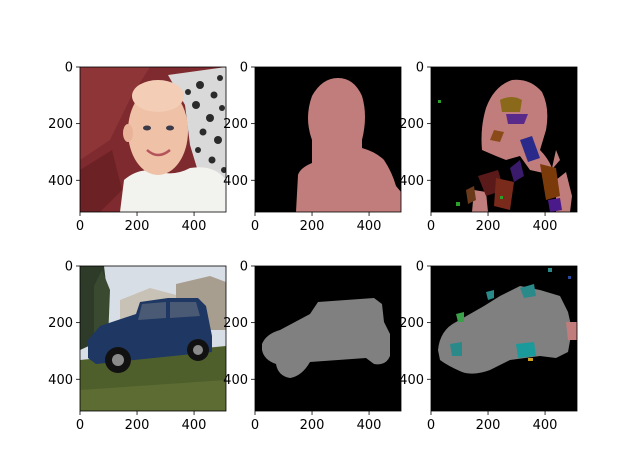 Image resolution: width=640 pixels, height=473 pixels. I want to click on axes-4: 0 200 400 0 200 400, so click(312, 346).